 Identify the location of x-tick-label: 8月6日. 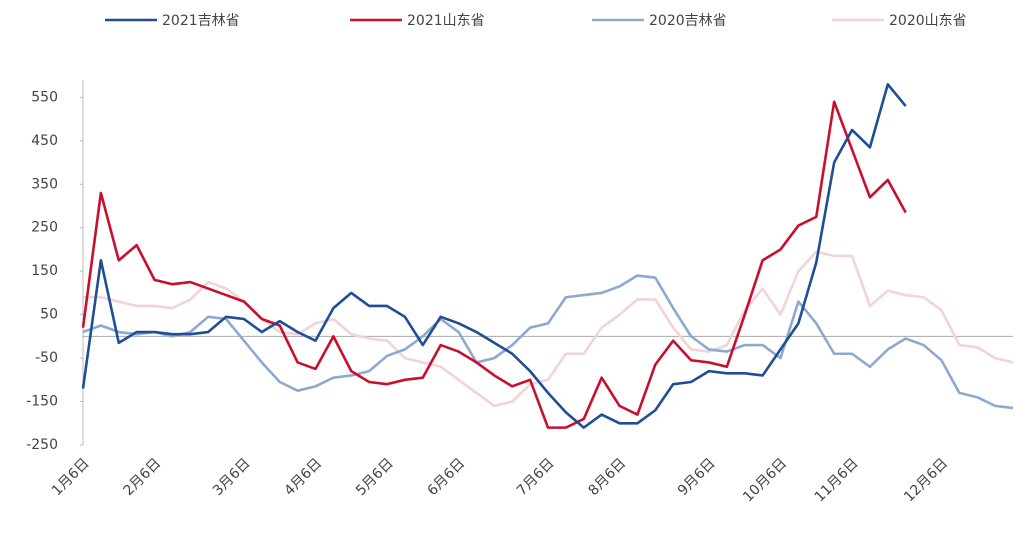
(607, 477).